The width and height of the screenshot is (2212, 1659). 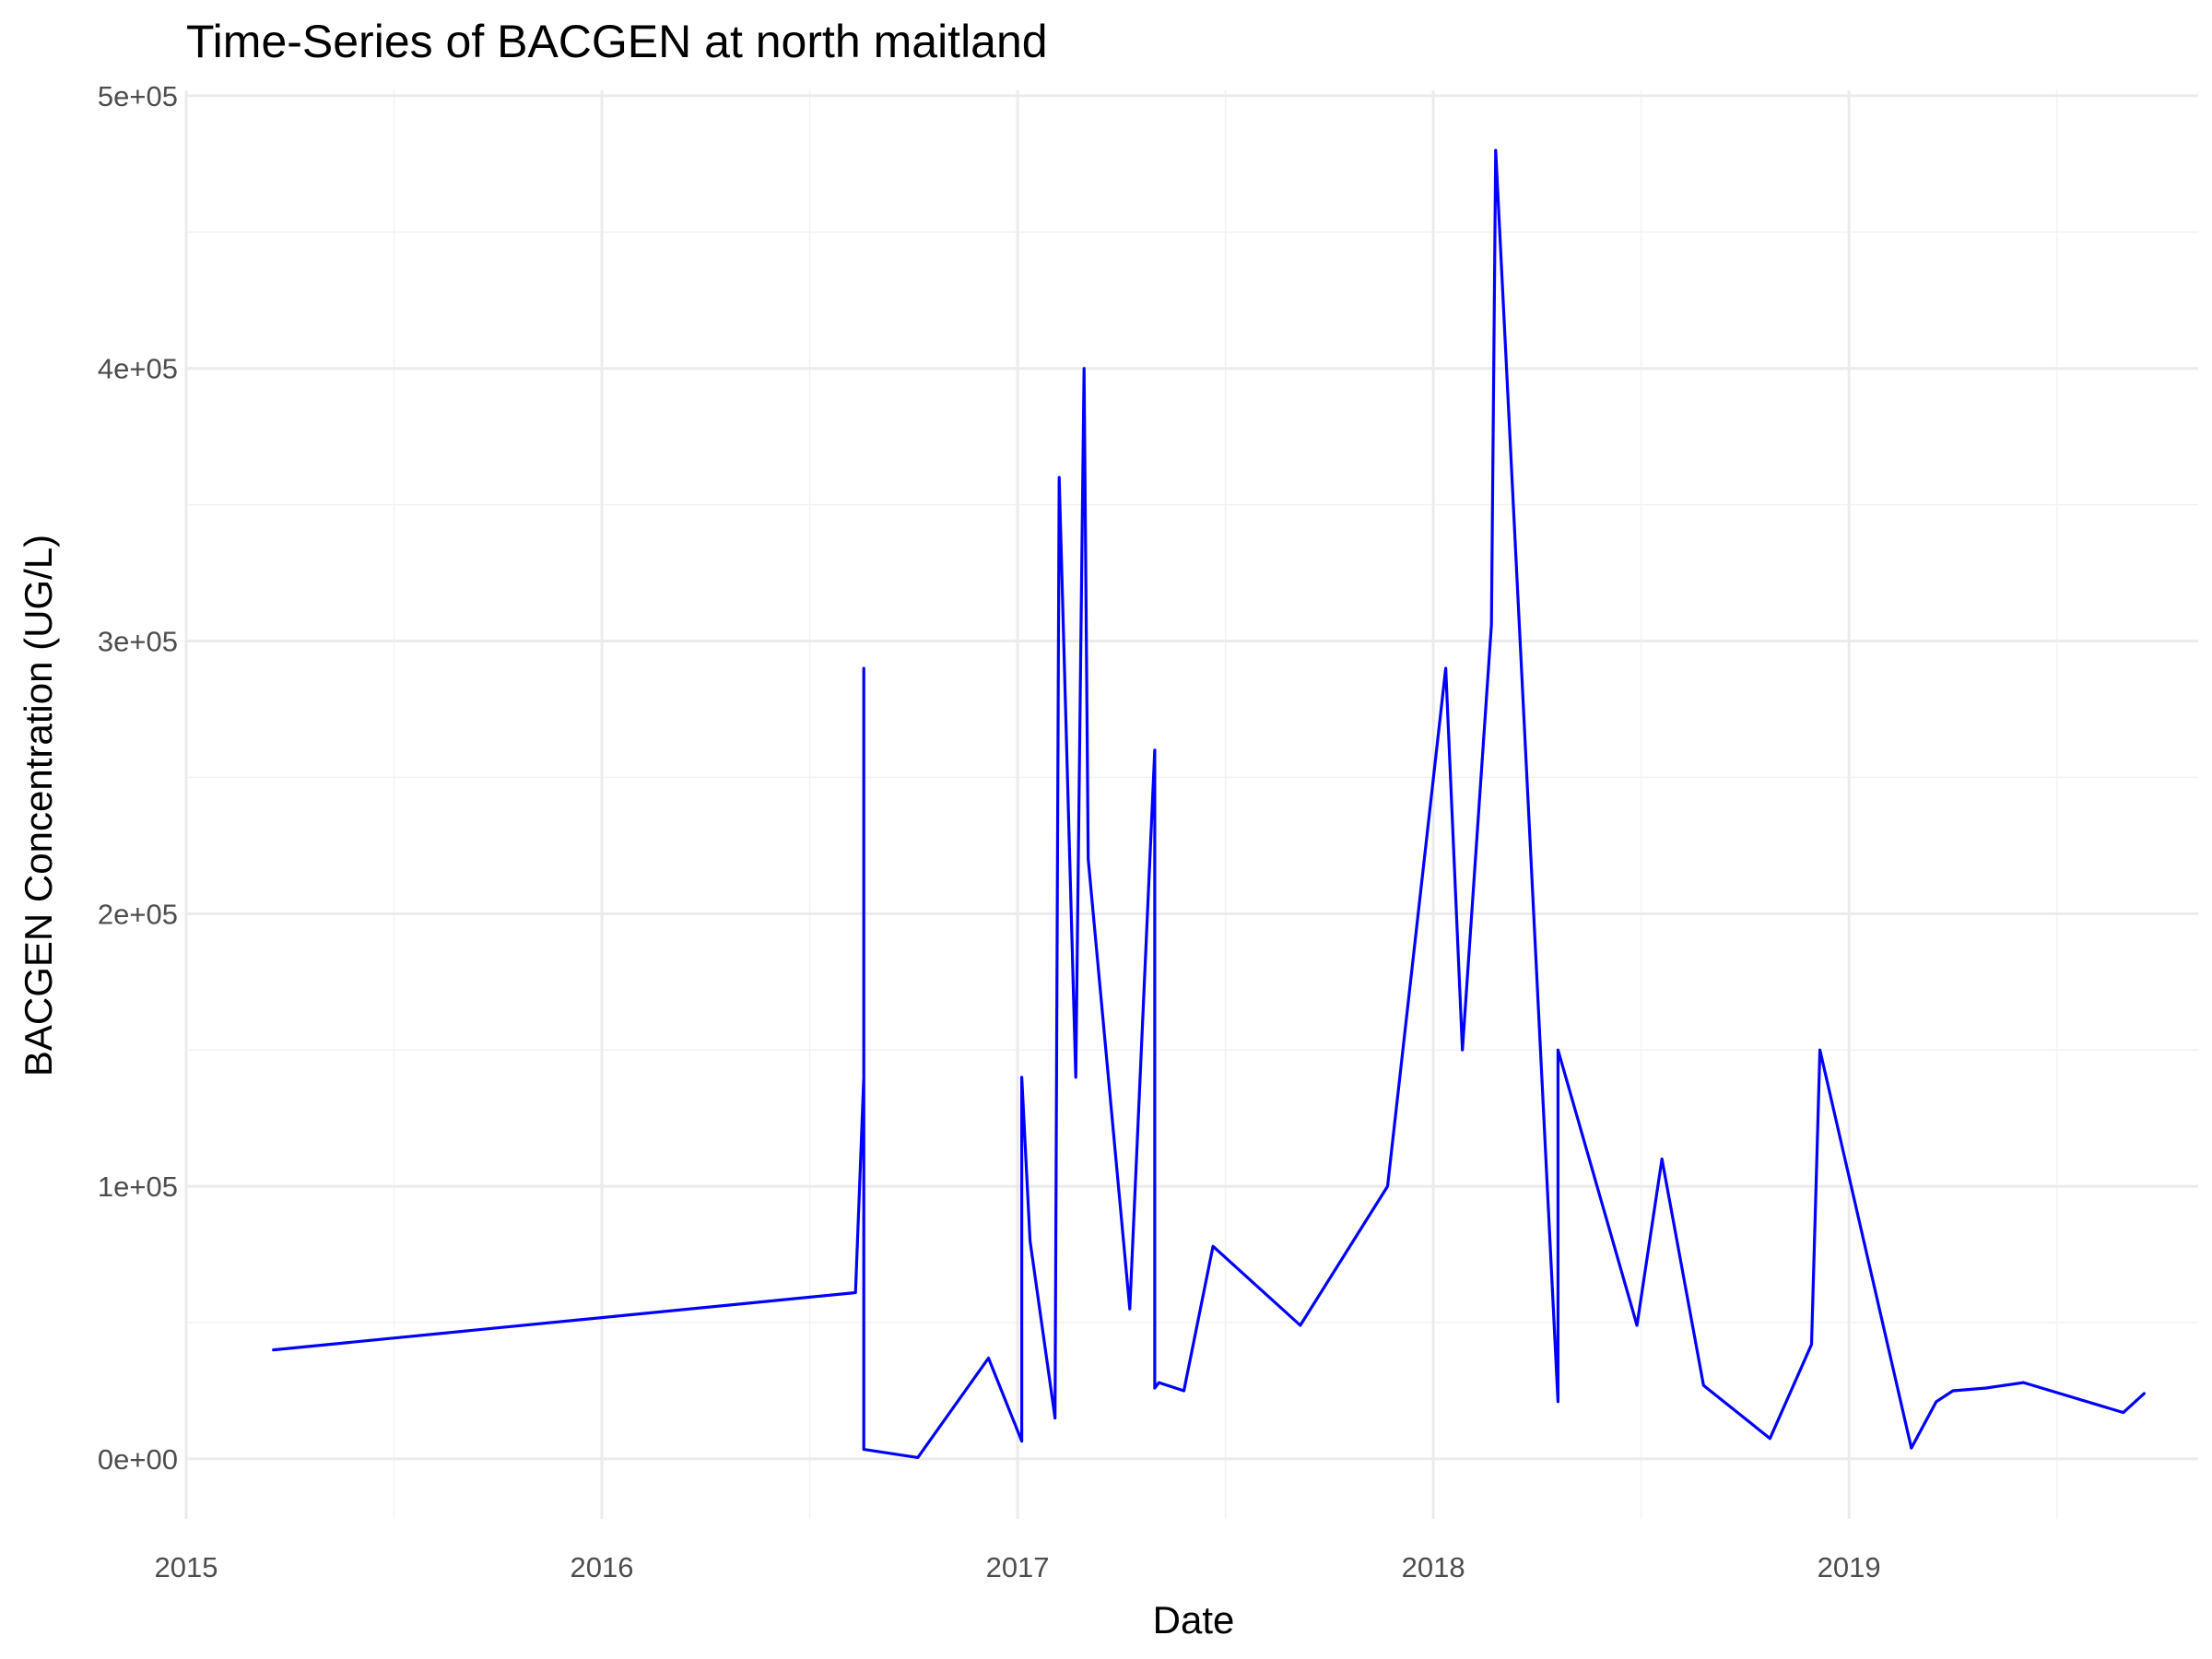 I want to click on y-tick-label: 5e+05, so click(x=138, y=96).